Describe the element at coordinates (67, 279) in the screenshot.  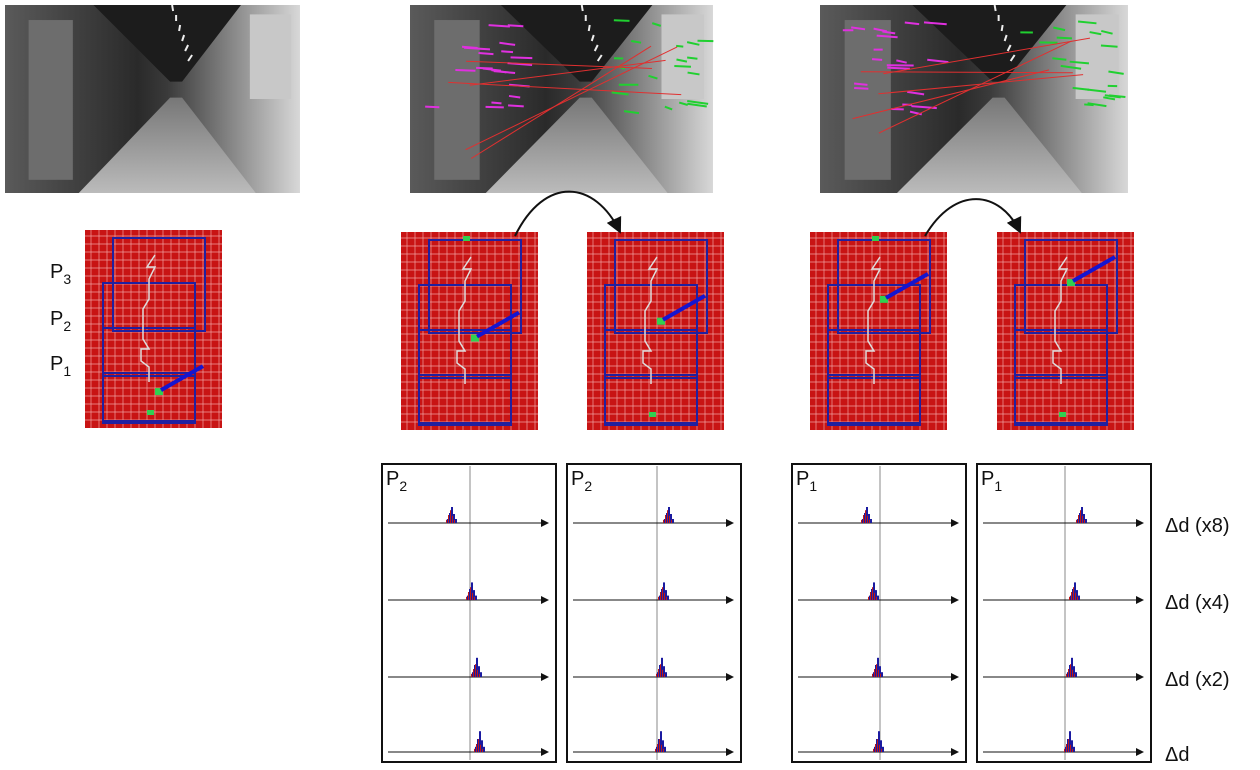
I see `place-label-sub: 3` at that location.